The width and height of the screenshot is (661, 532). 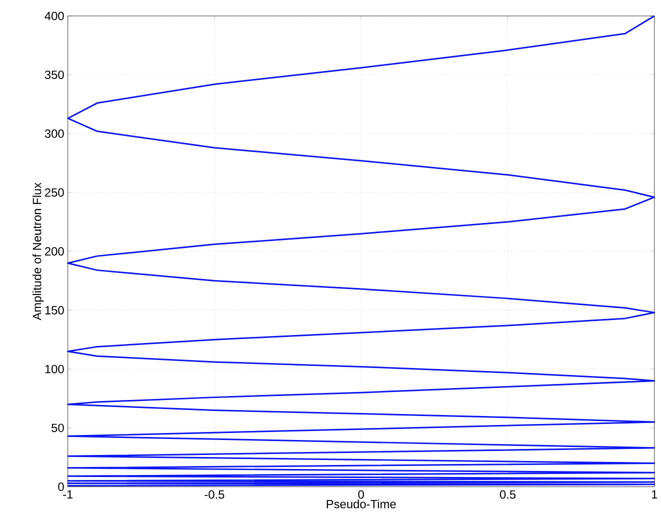 What do you see at coordinates (54, 75) in the screenshot?
I see `y-tick-label: 350` at bounding box center [54, 75].